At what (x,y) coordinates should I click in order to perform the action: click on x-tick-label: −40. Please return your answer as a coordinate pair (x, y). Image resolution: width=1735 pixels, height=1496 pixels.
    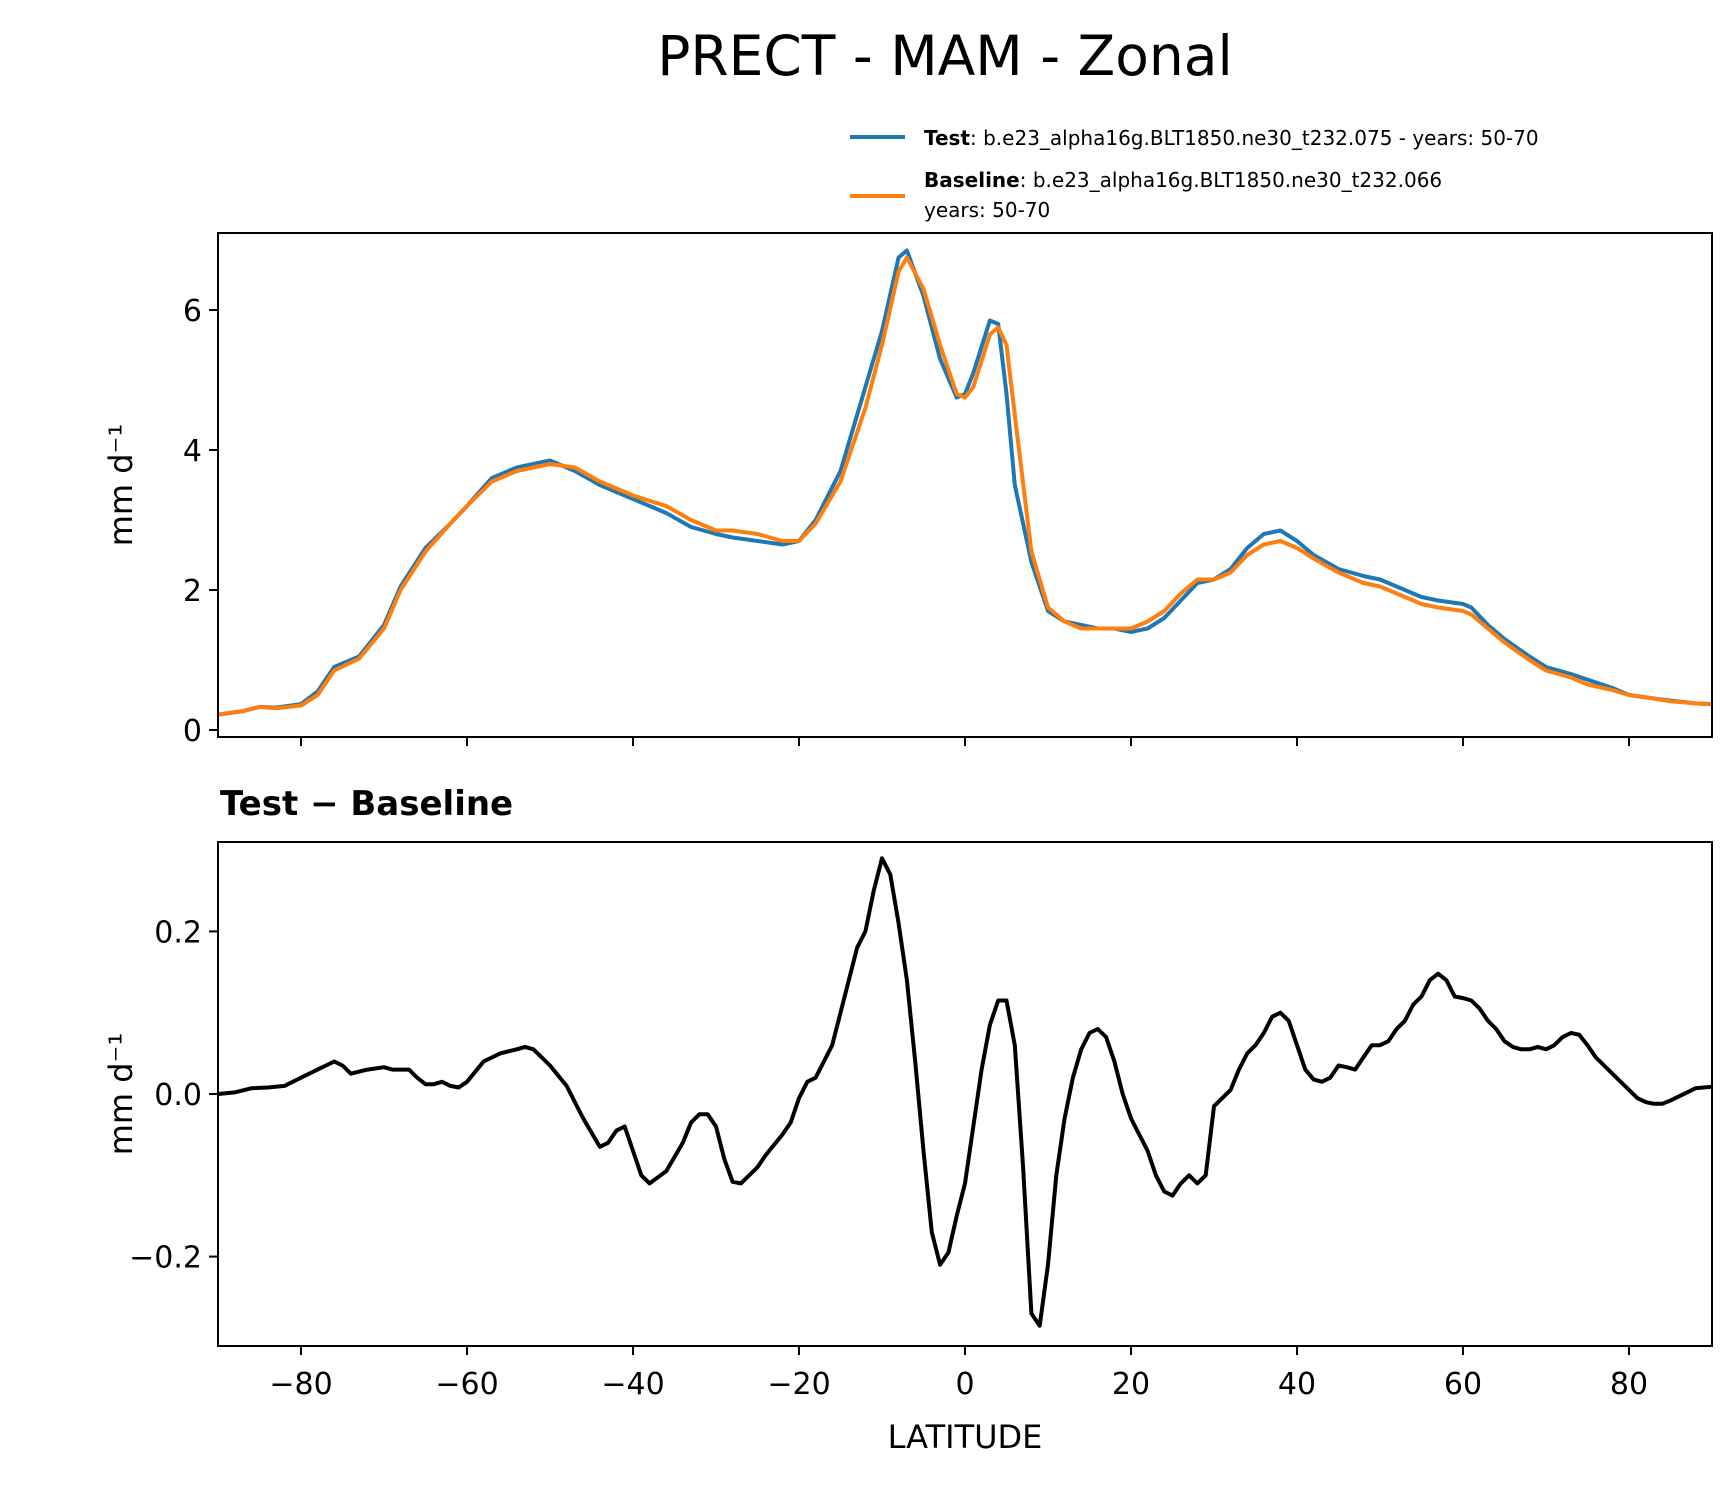
    Looking at the image, I should click on (632, 1384).